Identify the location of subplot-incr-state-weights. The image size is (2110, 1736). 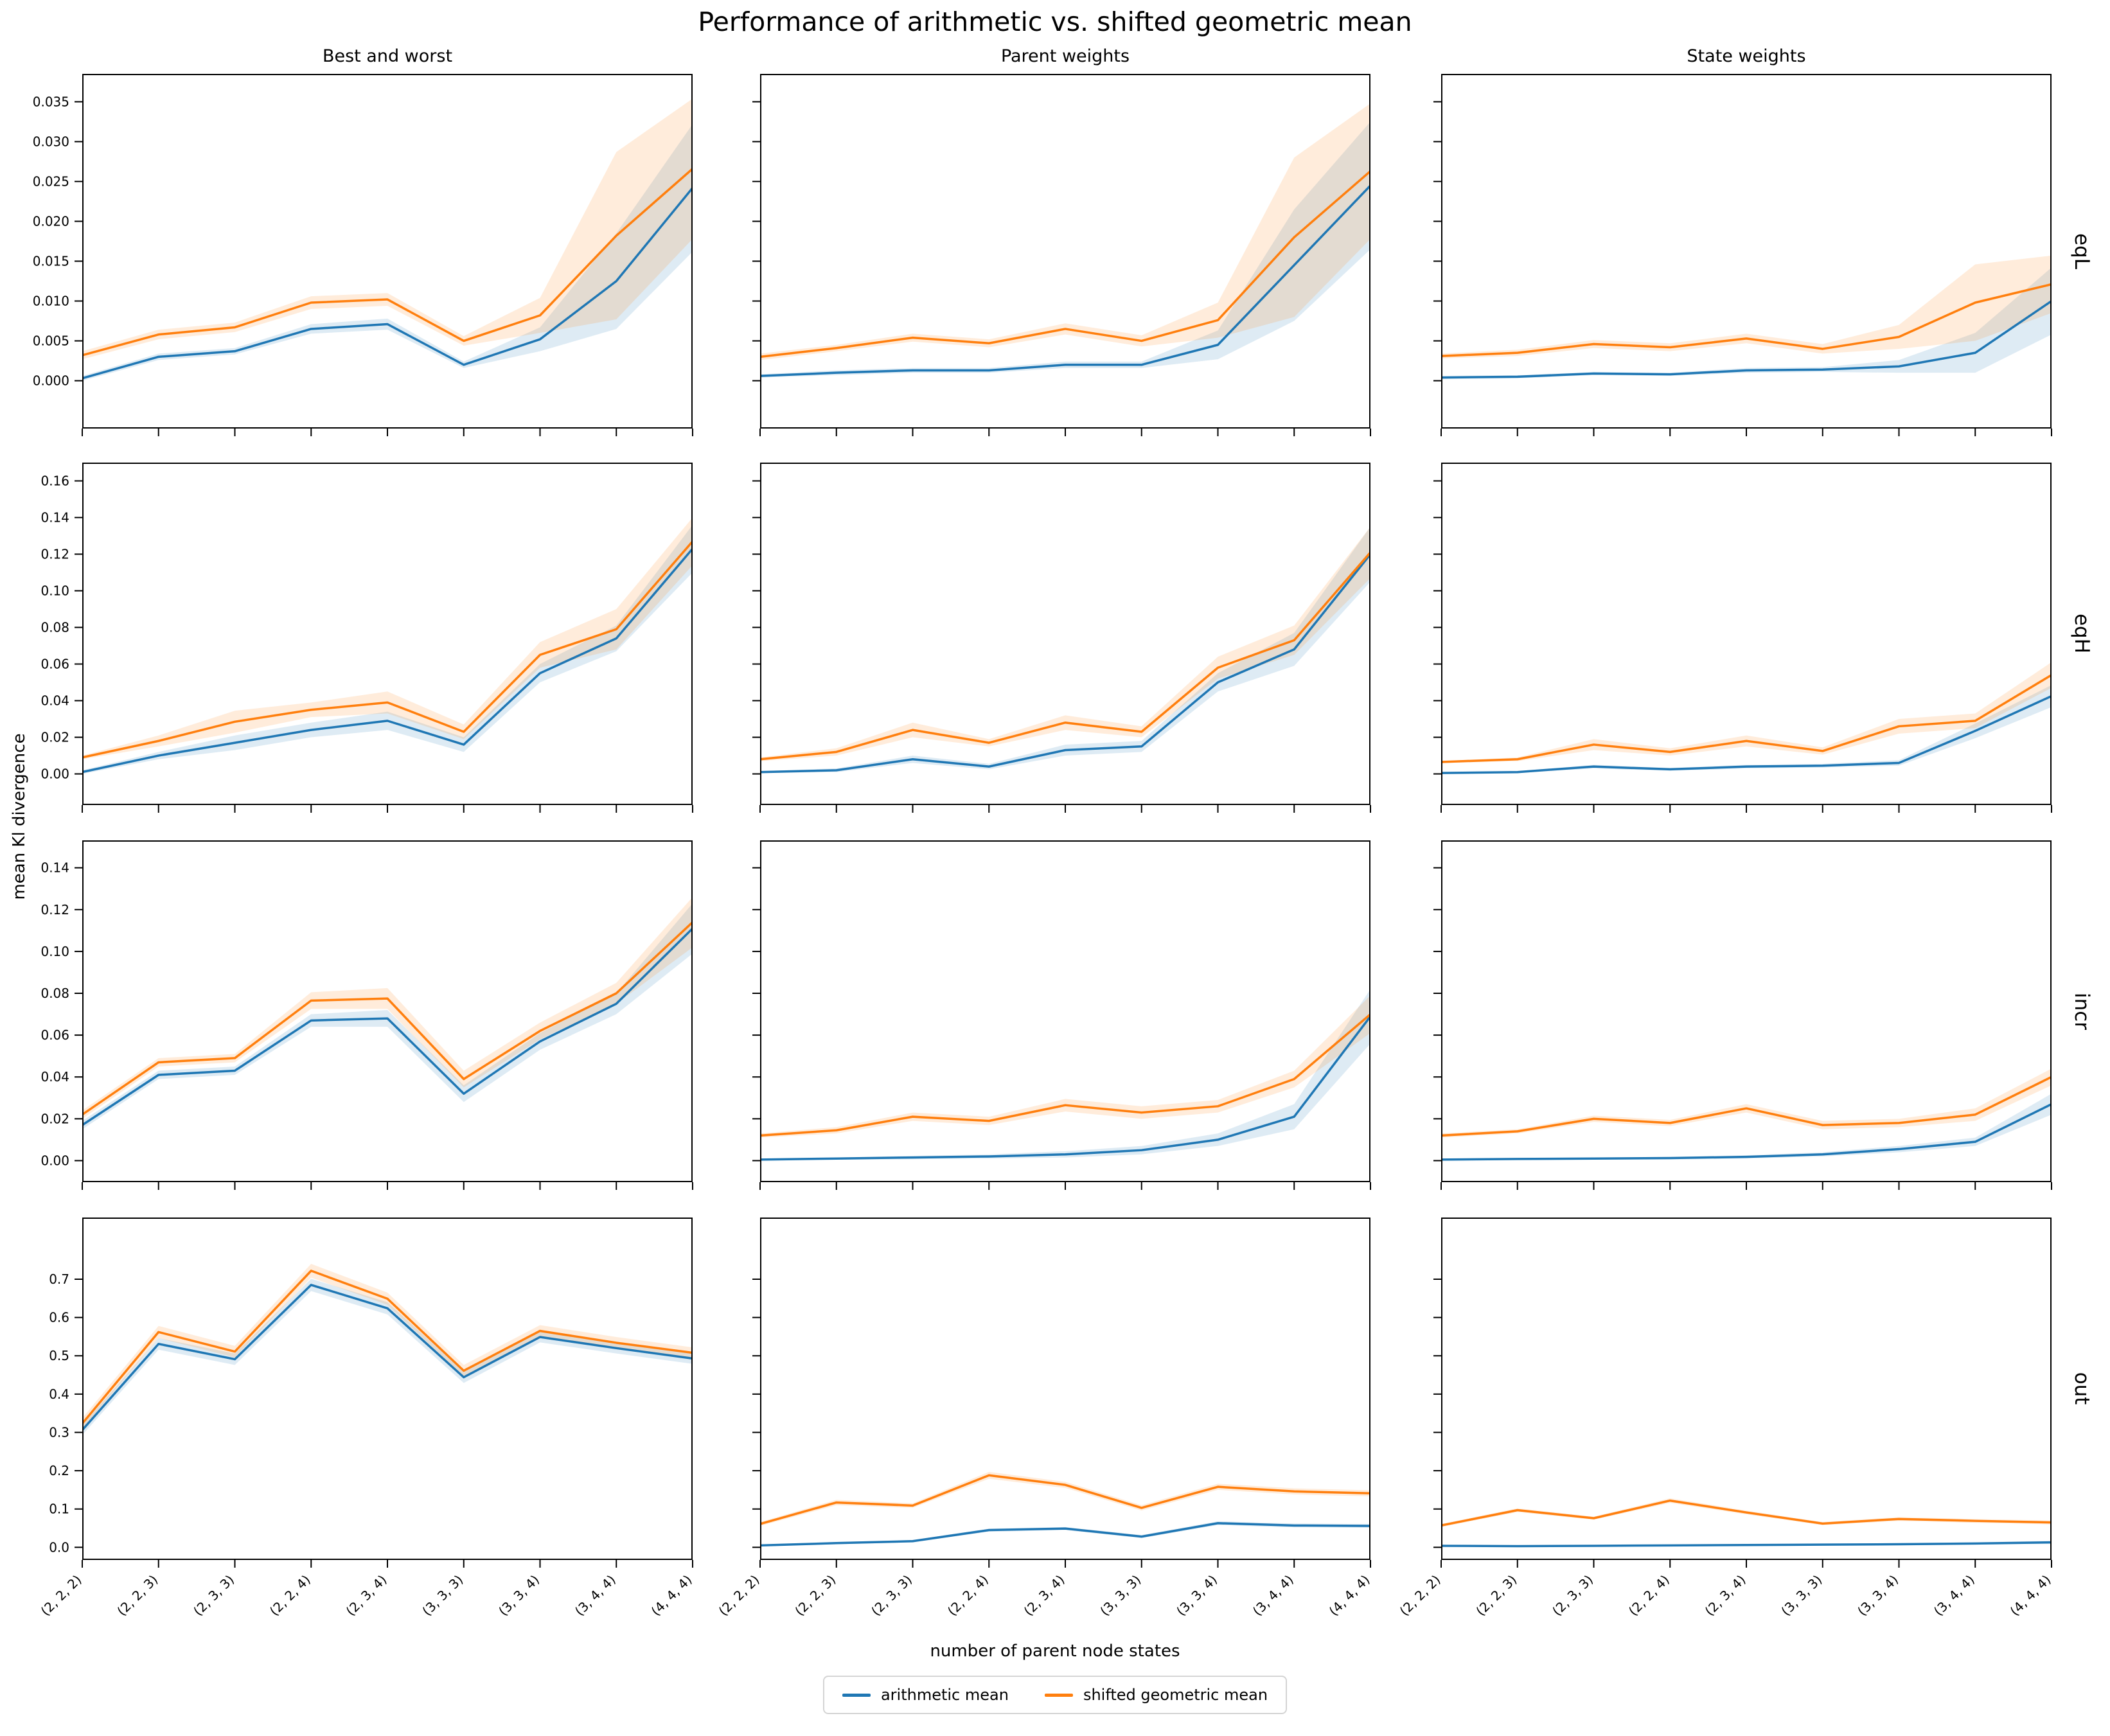
(1742, 1015).